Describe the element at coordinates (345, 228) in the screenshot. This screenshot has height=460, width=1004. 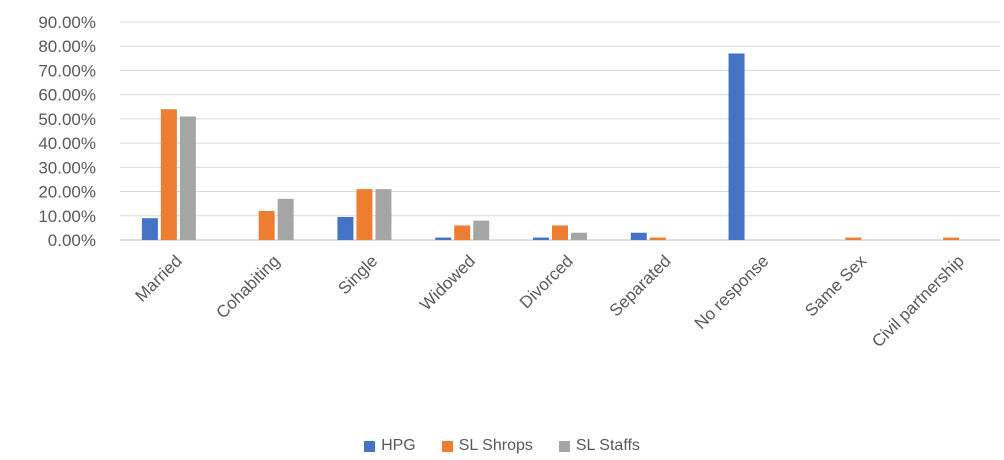
I see `bar-hpg-single` at that location.